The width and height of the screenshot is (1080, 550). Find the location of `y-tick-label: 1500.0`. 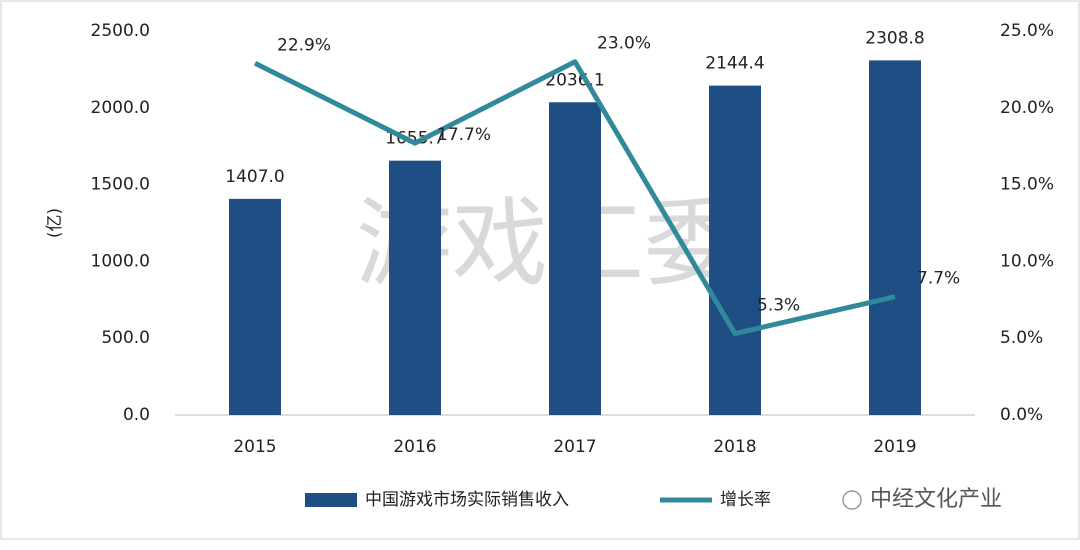

y-tick-label: 1500.0 is located at coordinates (120, 185).